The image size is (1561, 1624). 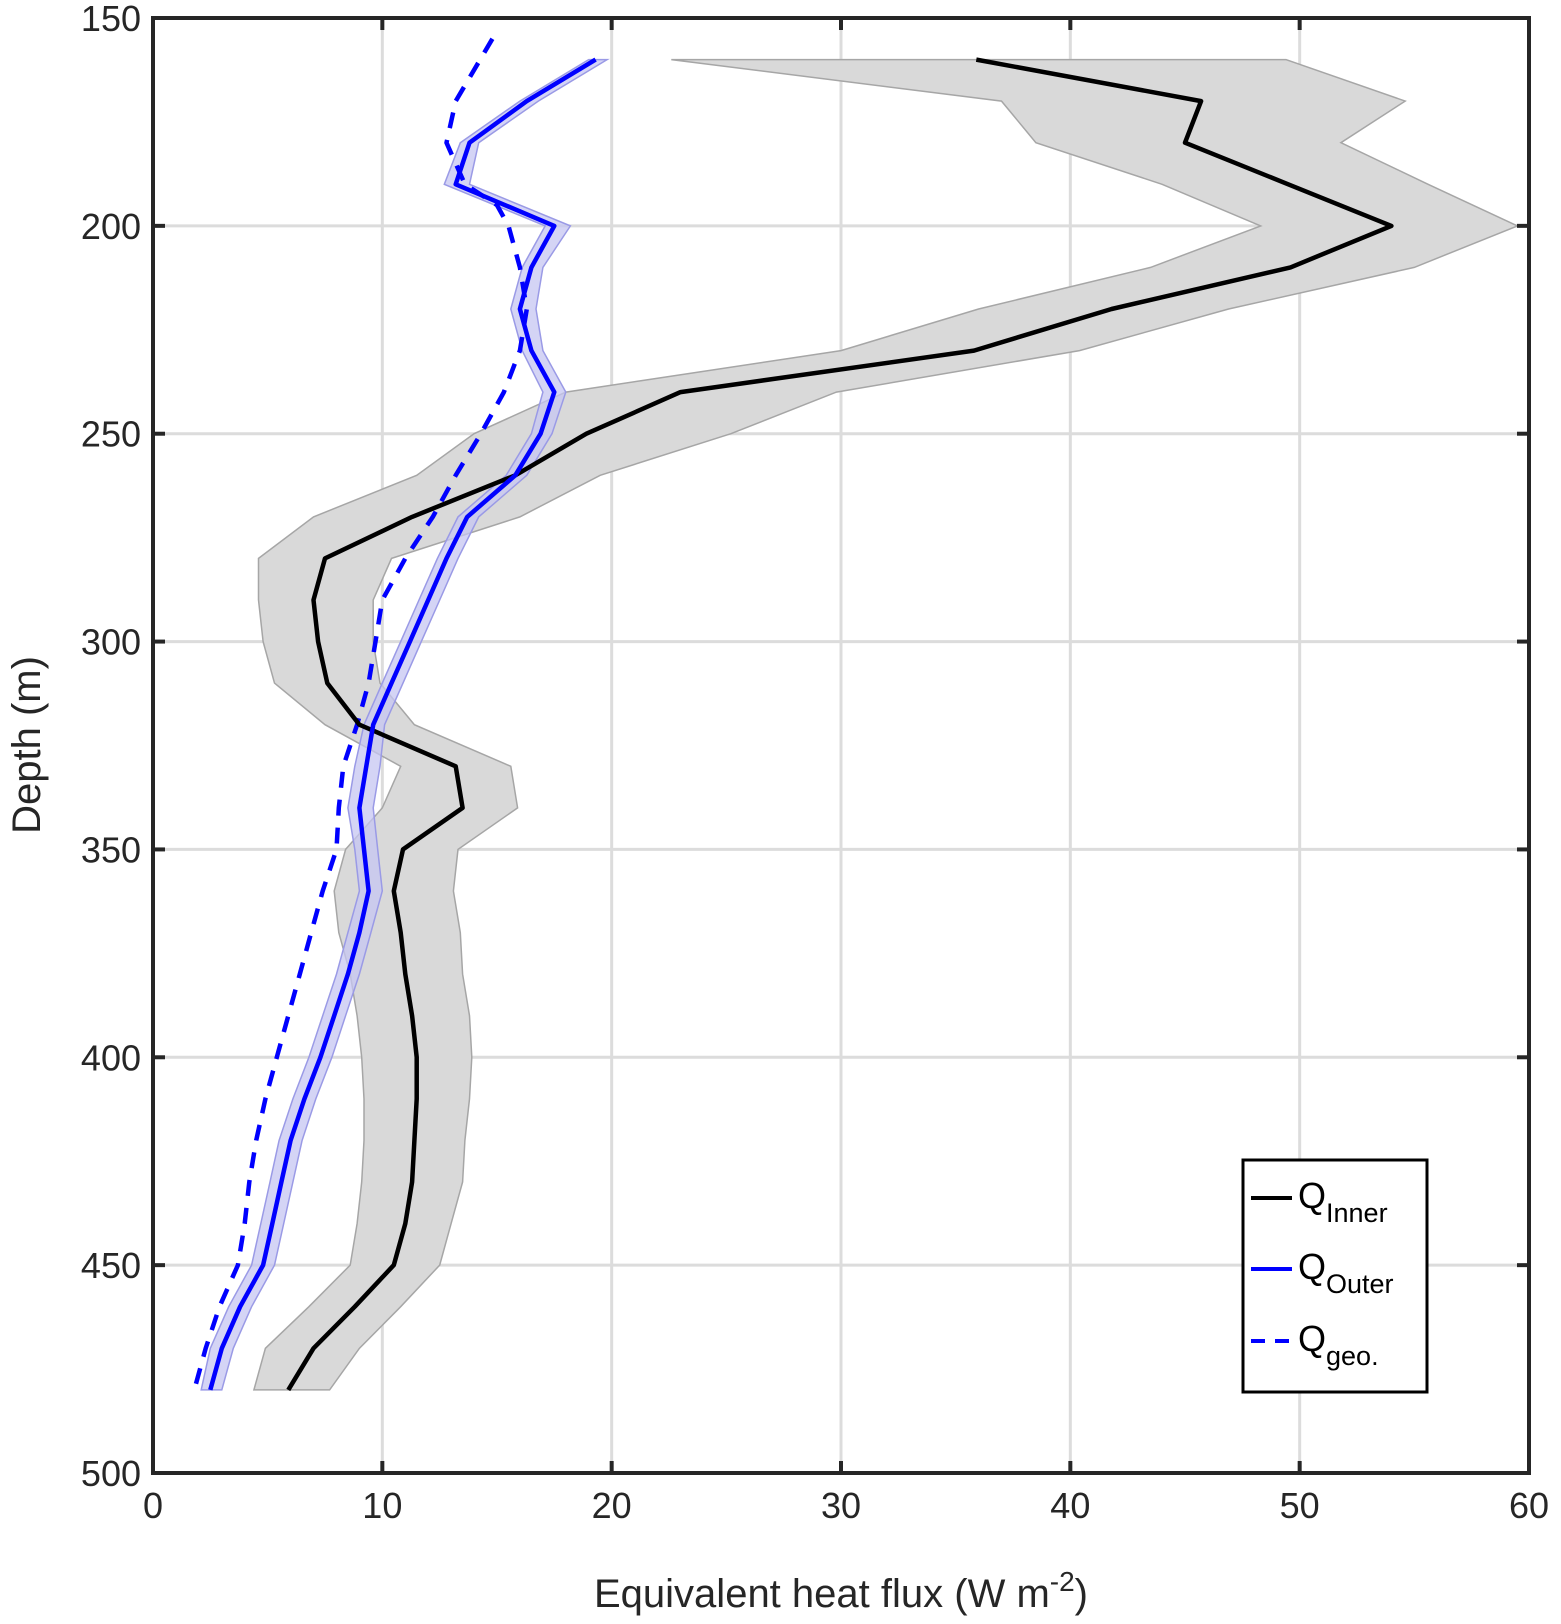 I want to click on legend-label-outer: QOuter, so click(x=1346, y=1272).